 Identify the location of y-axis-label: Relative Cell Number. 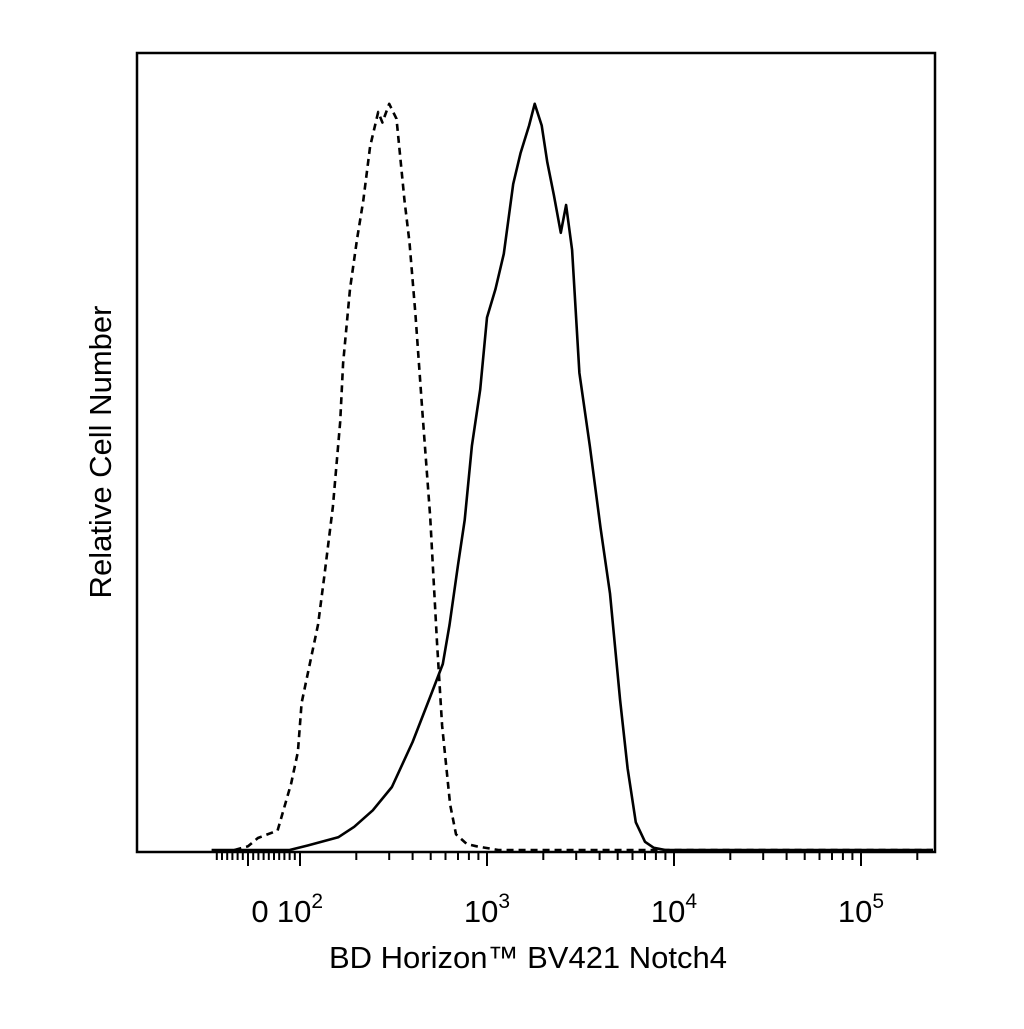
(100, 452).